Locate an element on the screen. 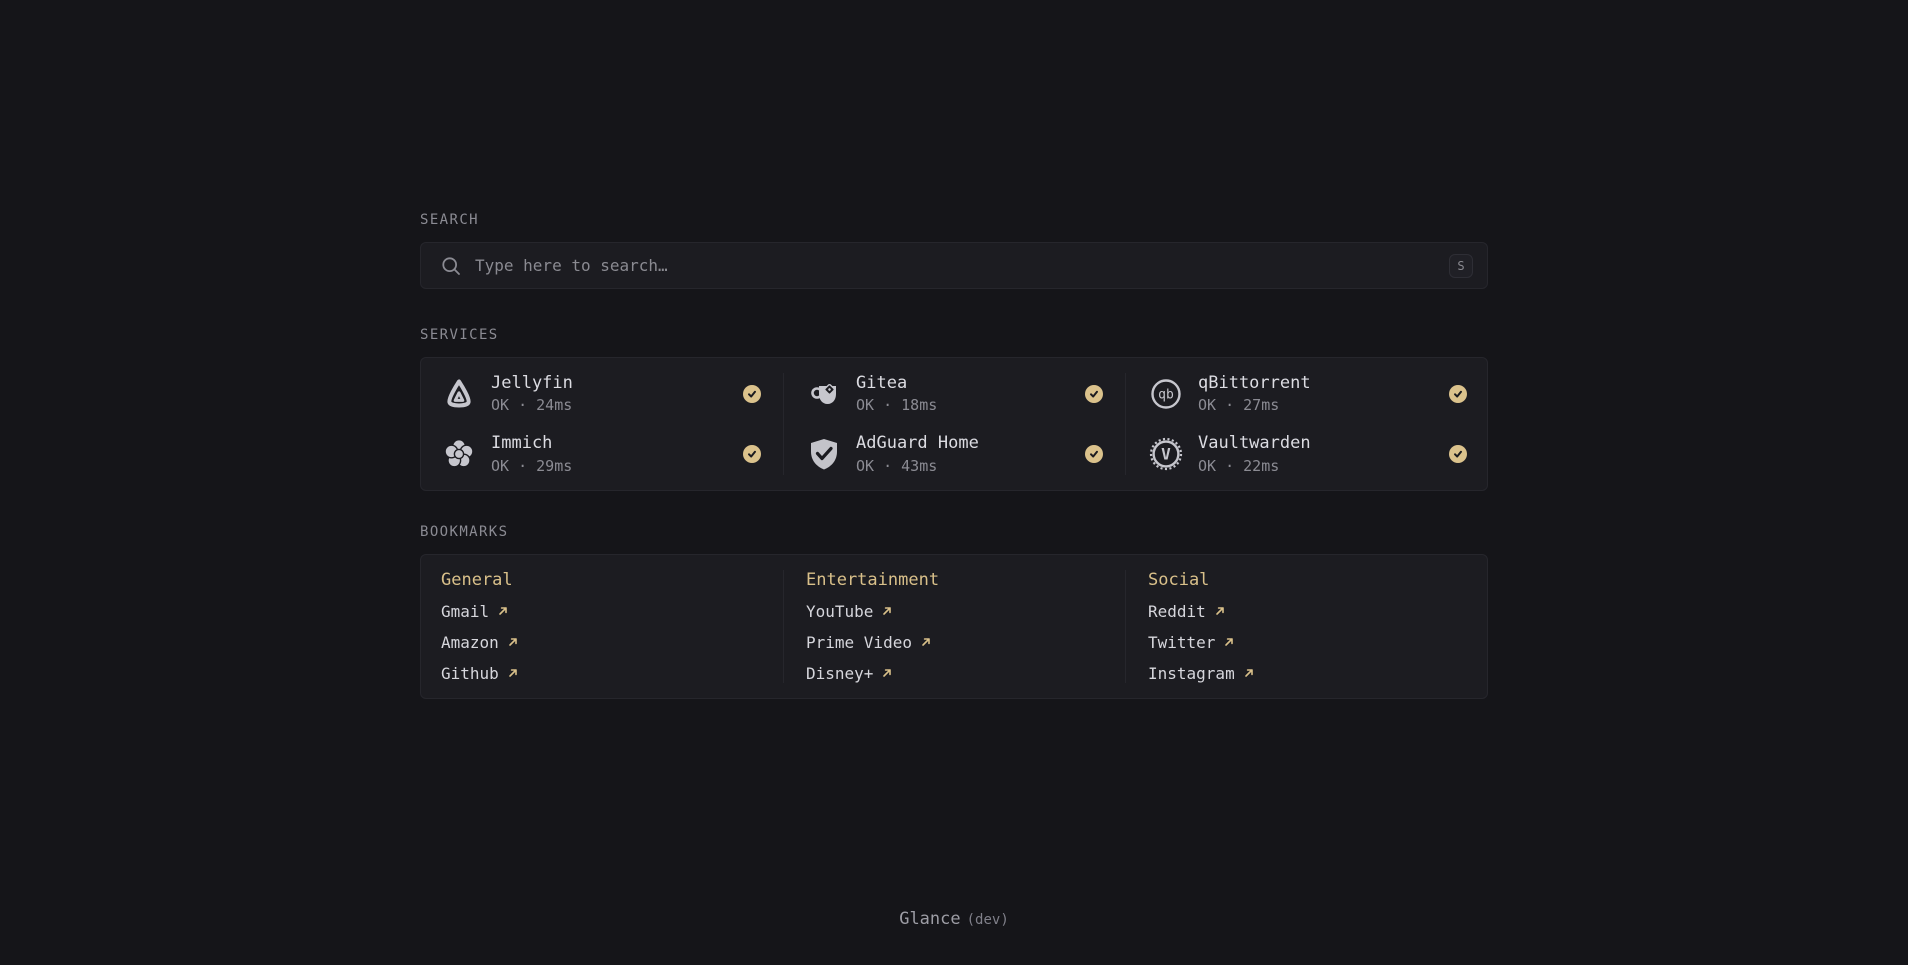  immich-icon is located at coordinates (459, 454).